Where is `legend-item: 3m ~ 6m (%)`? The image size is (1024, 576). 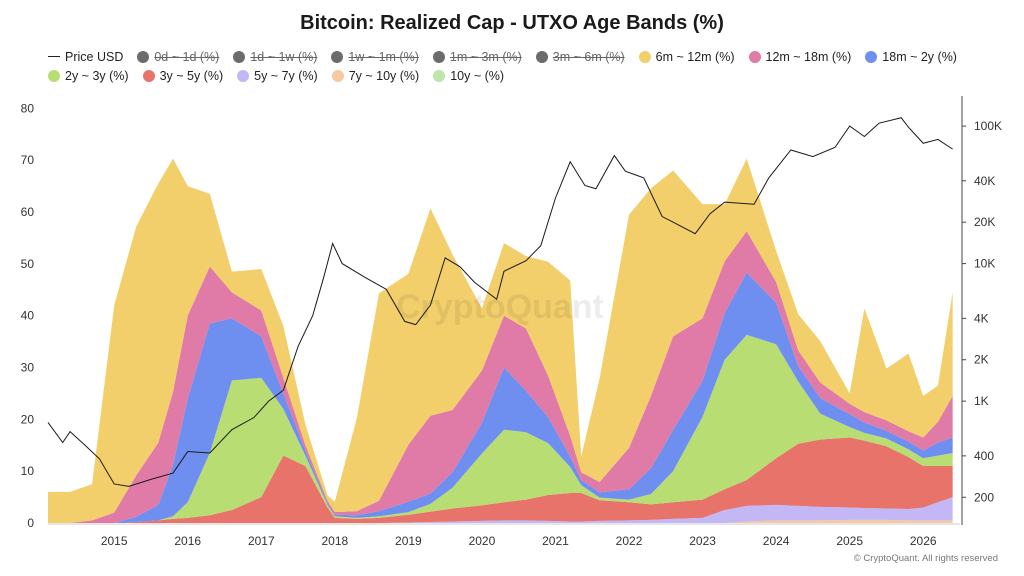
legend-item: 3m ~ 6m (%) is located at coordinates (580, 56).